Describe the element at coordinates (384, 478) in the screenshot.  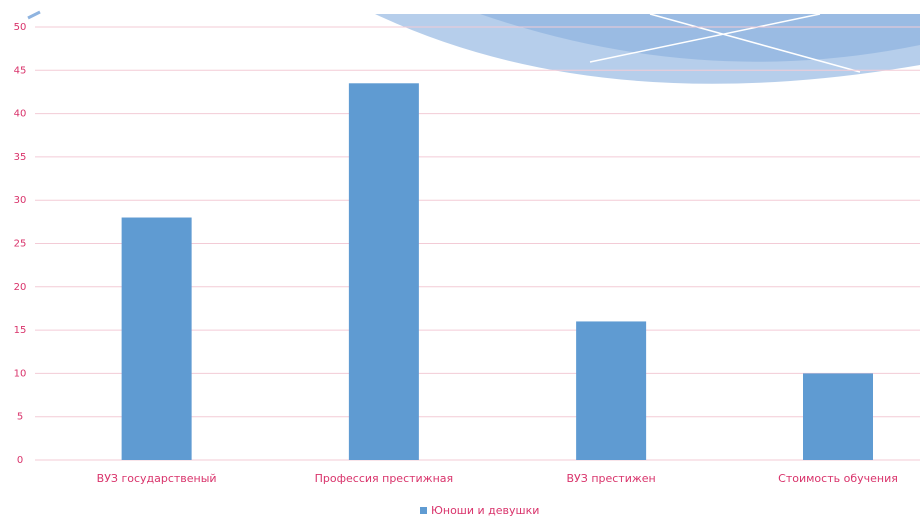
I see `x-tick-label: Профессия престижная` at that location.